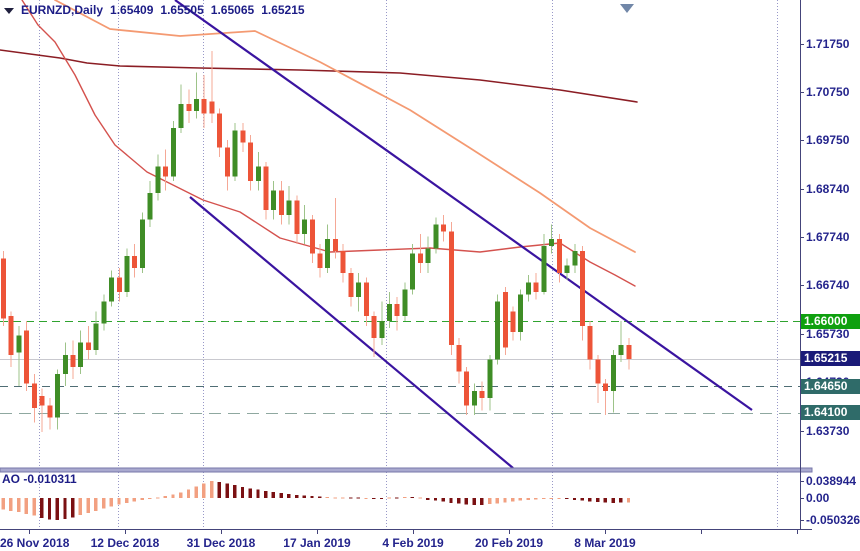 The height and width of the screenshot is (551, 860). I want to click on pane-separator, so click(406, 470).